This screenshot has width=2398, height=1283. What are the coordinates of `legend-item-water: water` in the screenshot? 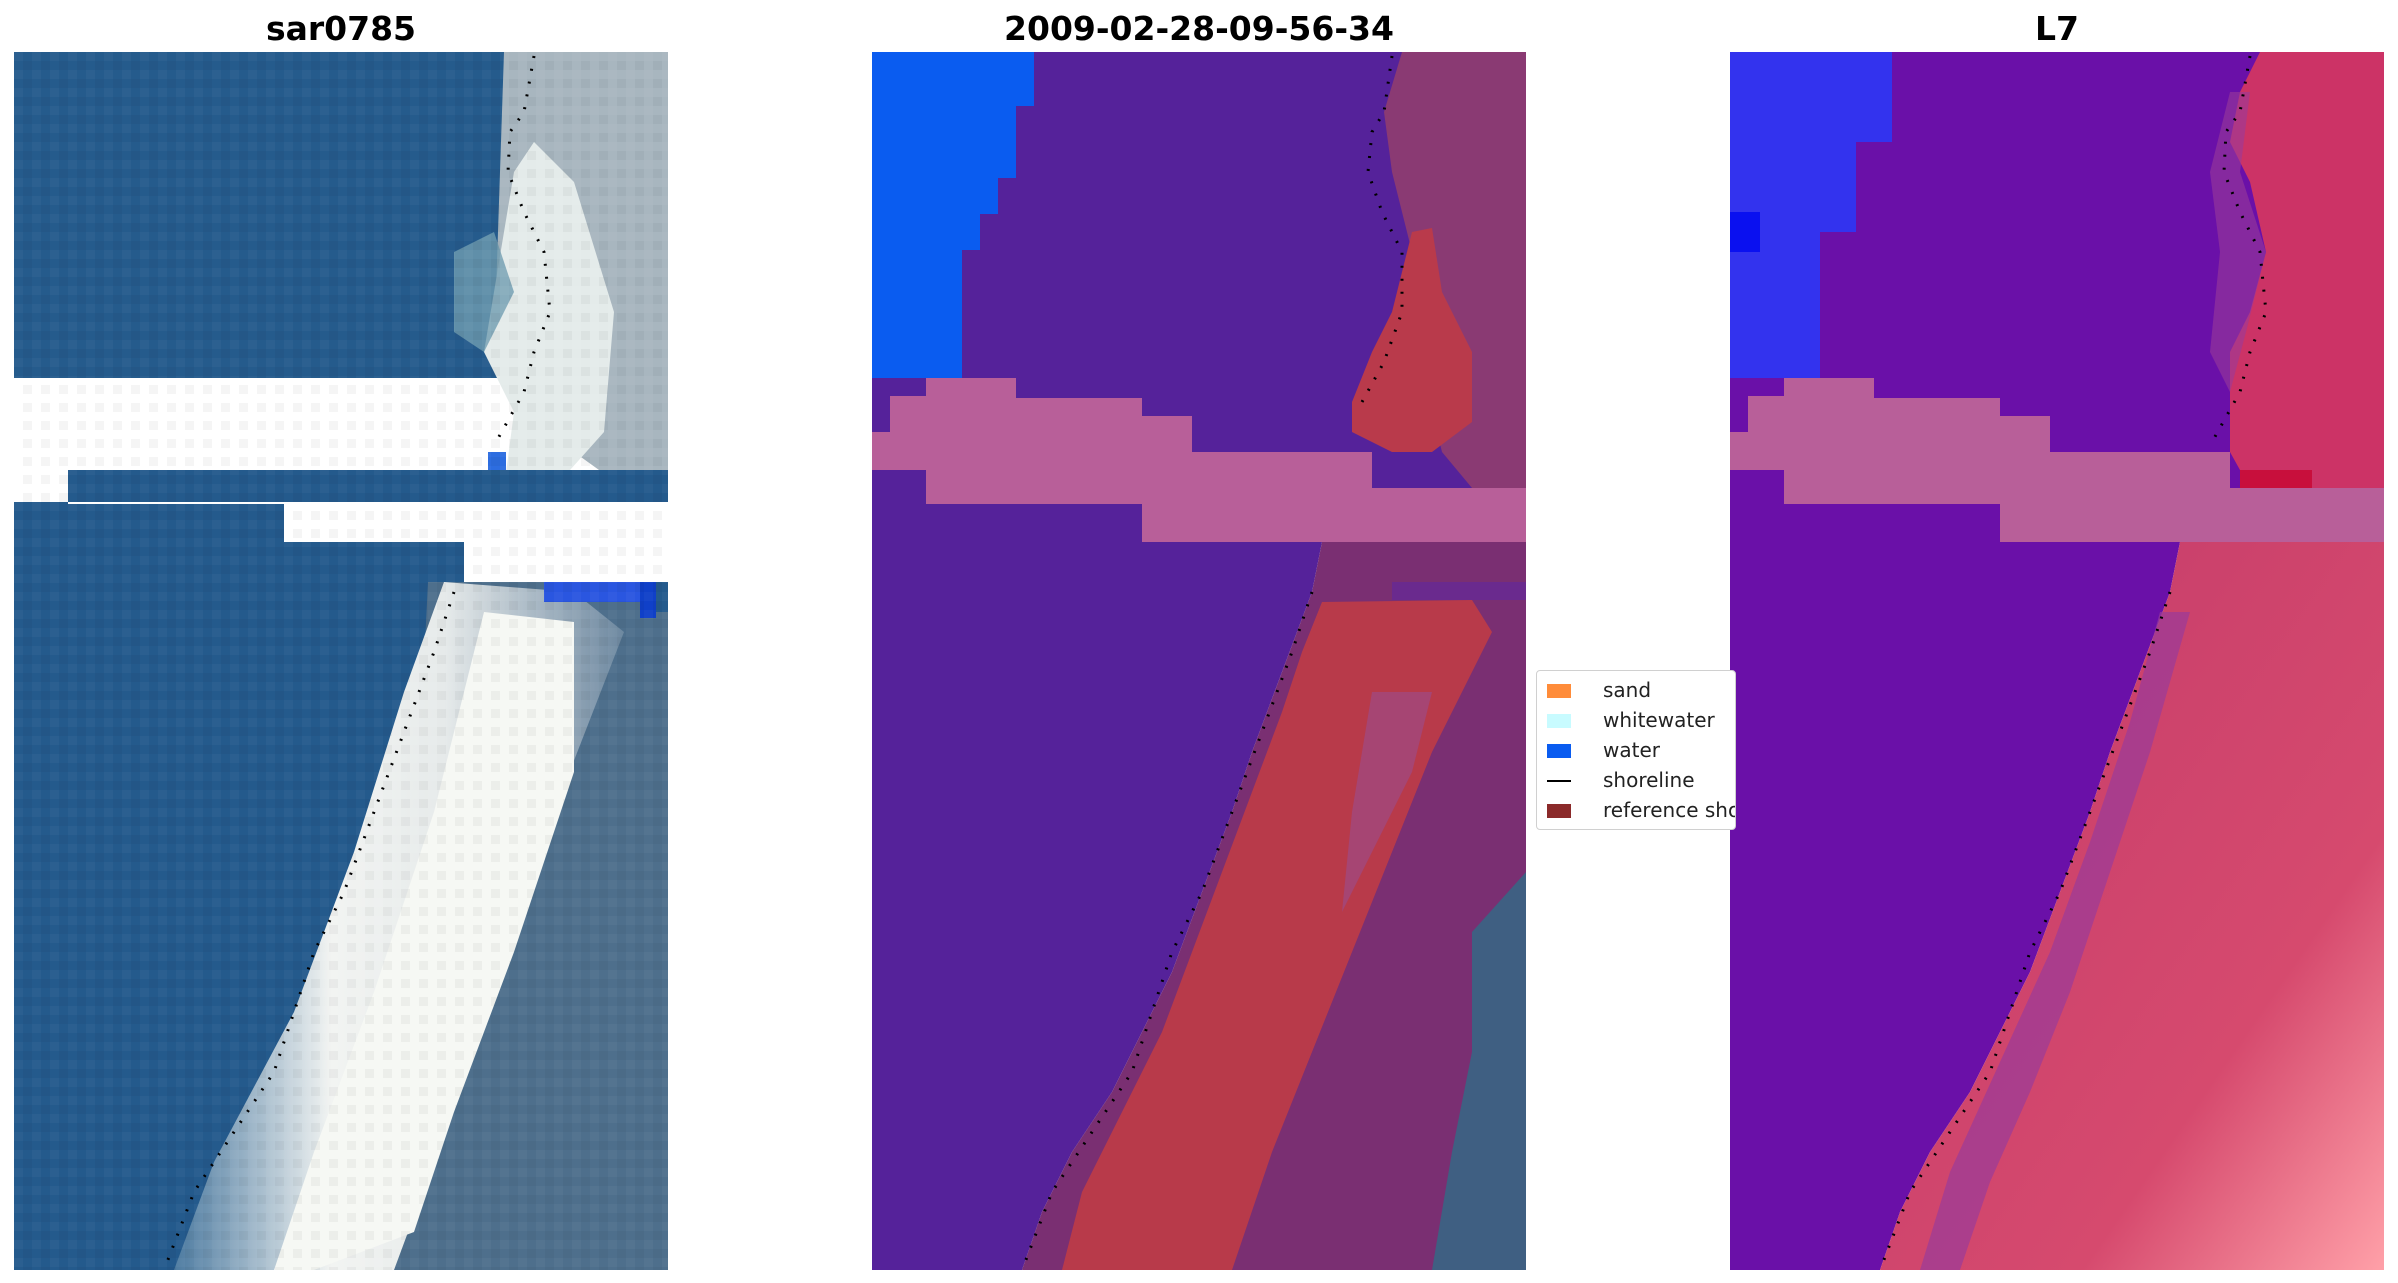 It's located at (1636, 750).